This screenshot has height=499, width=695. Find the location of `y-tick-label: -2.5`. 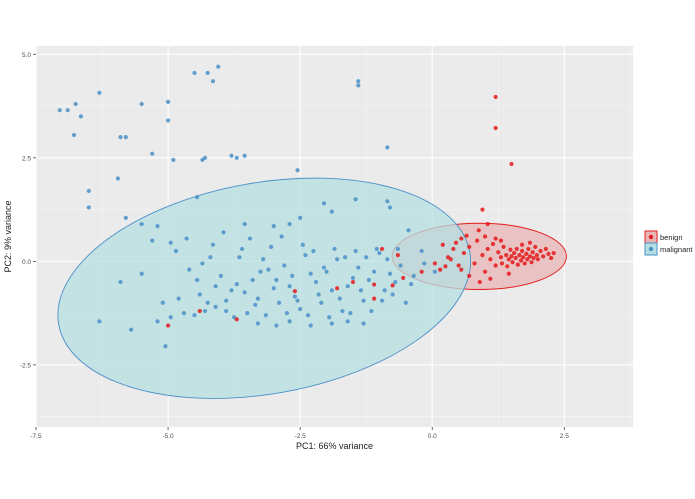

y-tick-label: -2.5 is located at coordinates (26, 365).